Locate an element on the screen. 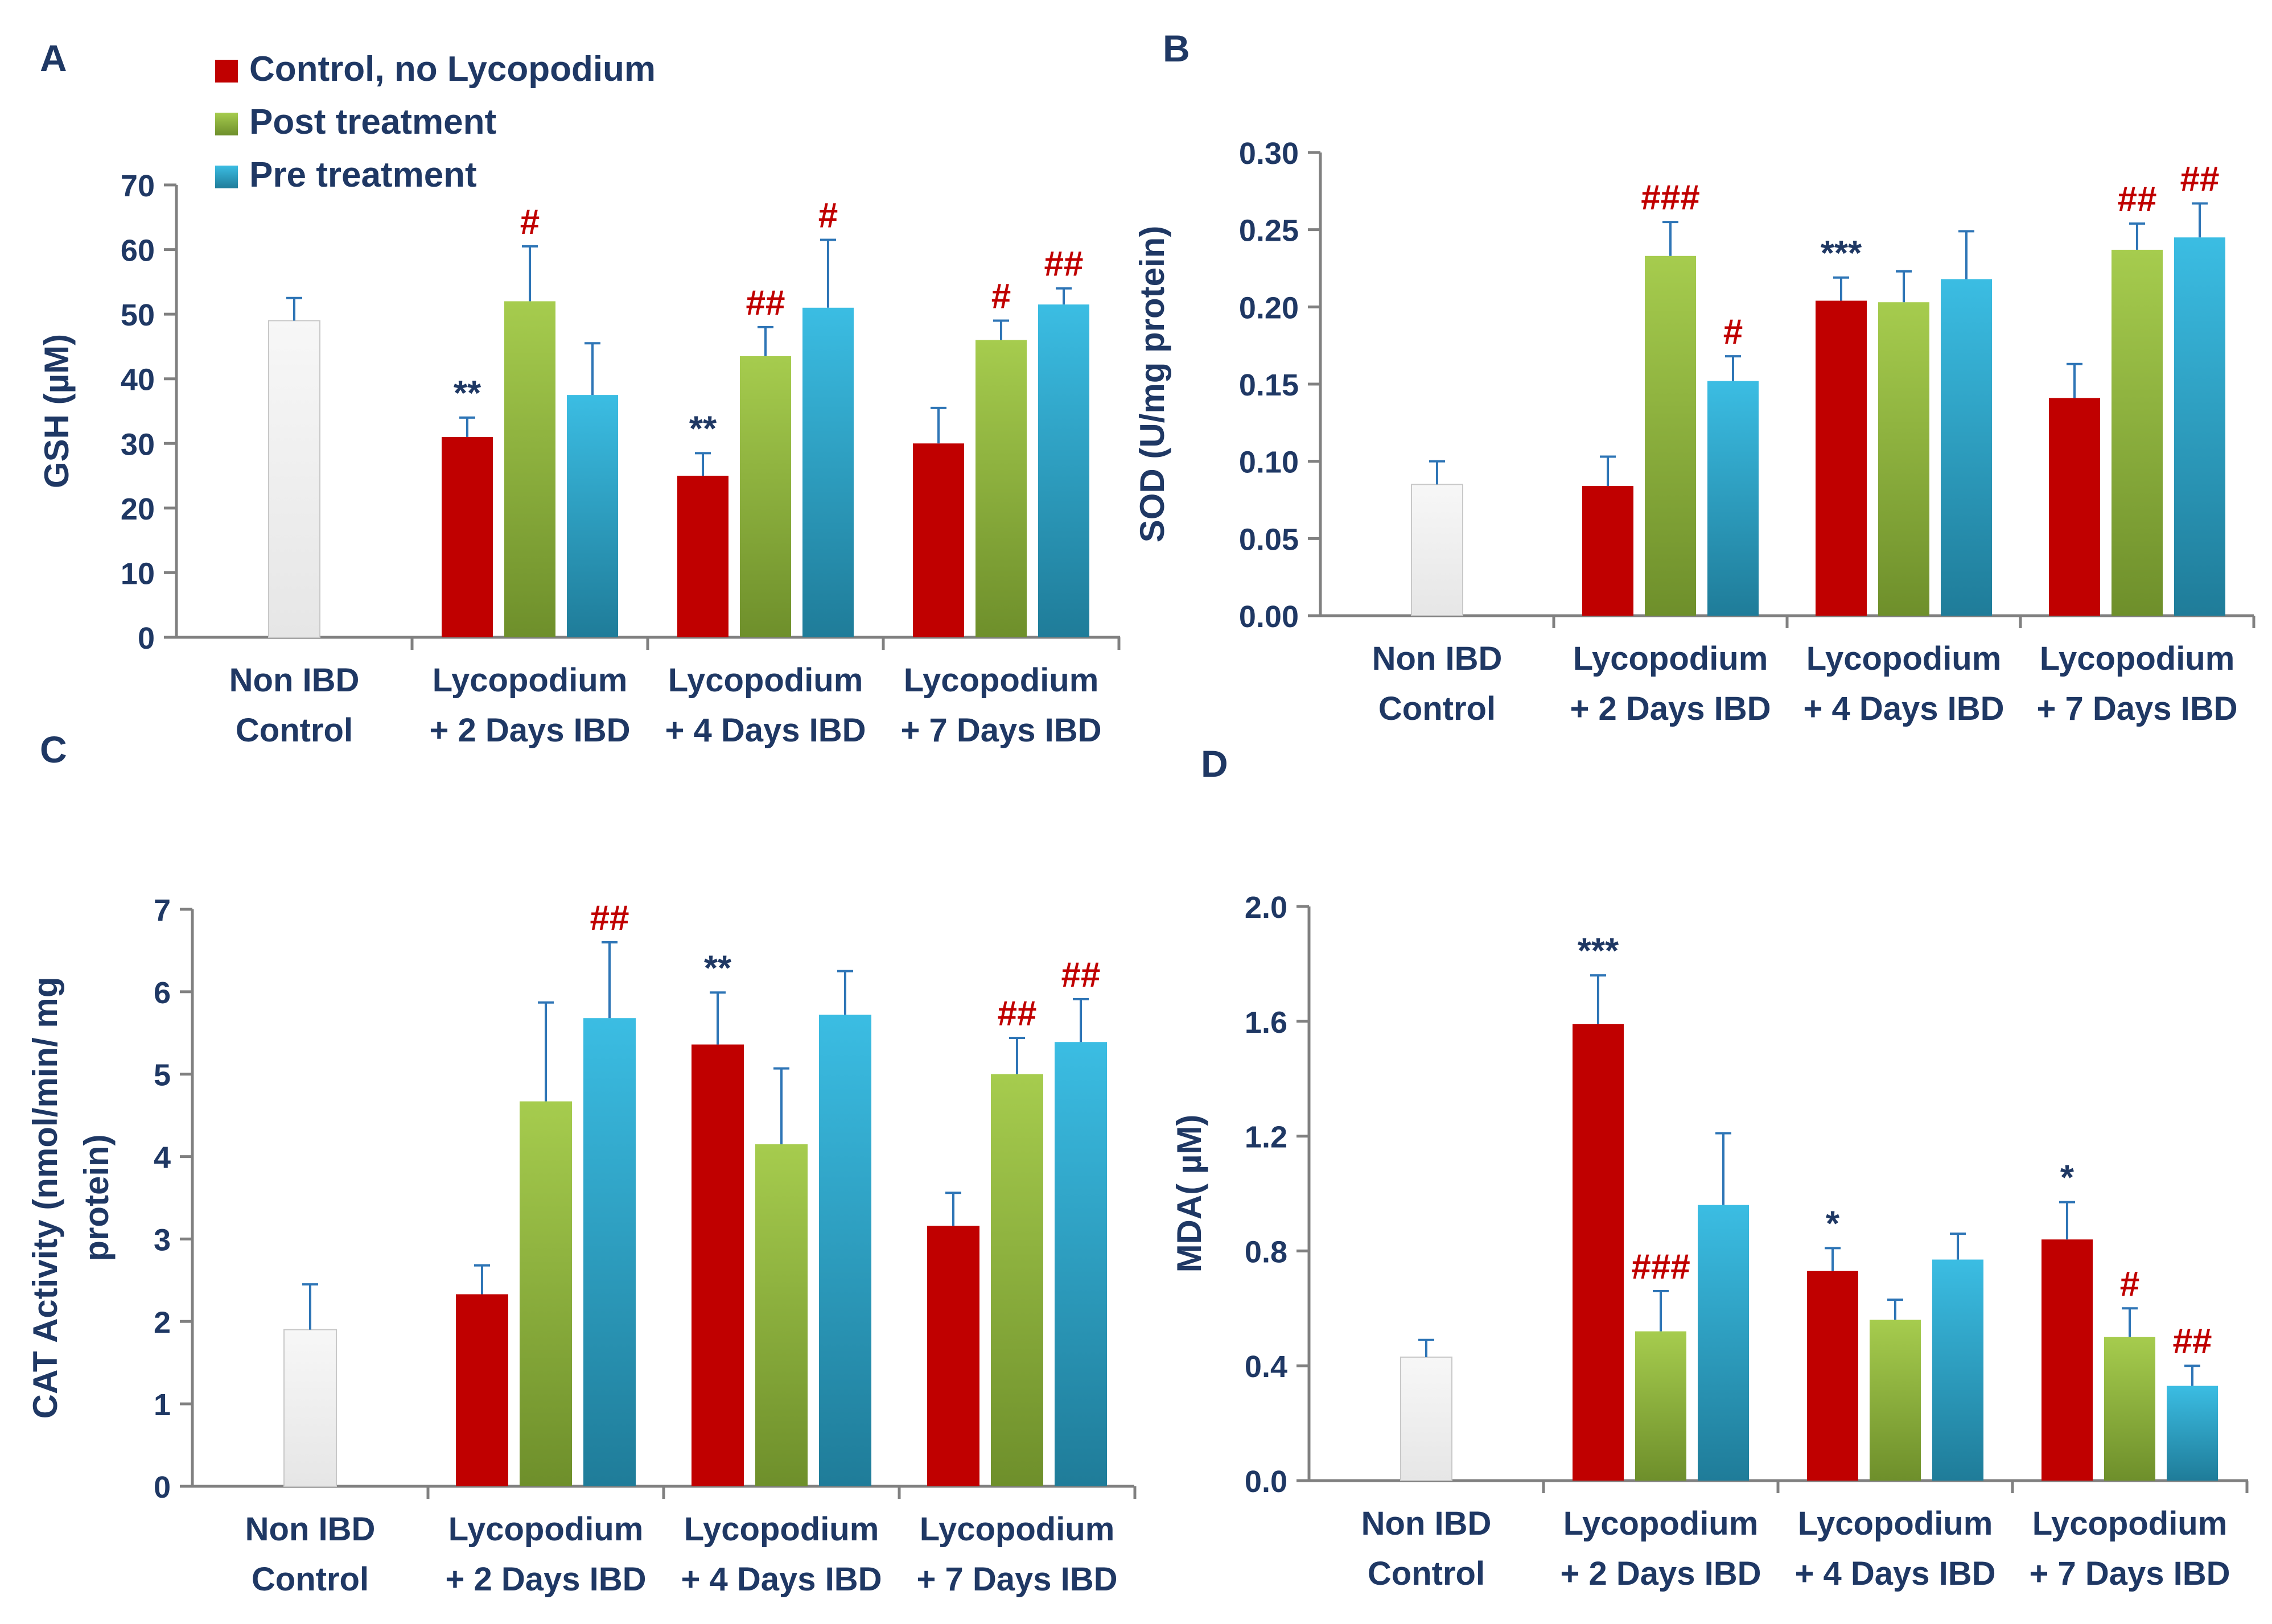 This screenshot has height=1624, width=2272. y-tick-label: 0.0 is located at coordinates (1266, 1482).